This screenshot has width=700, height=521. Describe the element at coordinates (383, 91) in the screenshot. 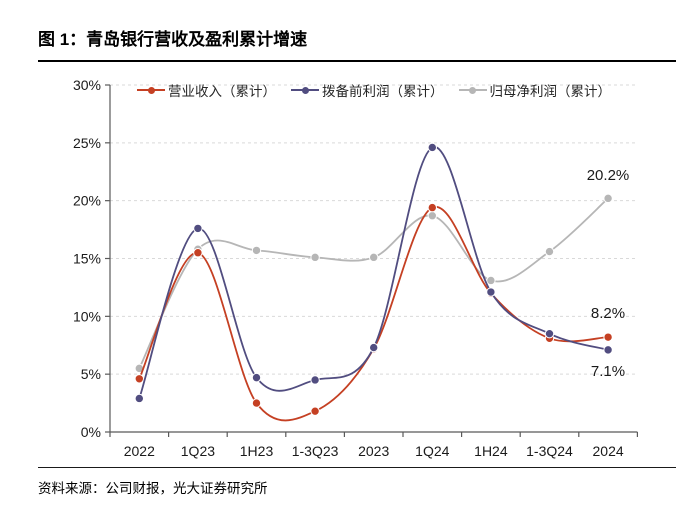

I see `legend-label-ppop: 拨备前利润（累计）` at that location.